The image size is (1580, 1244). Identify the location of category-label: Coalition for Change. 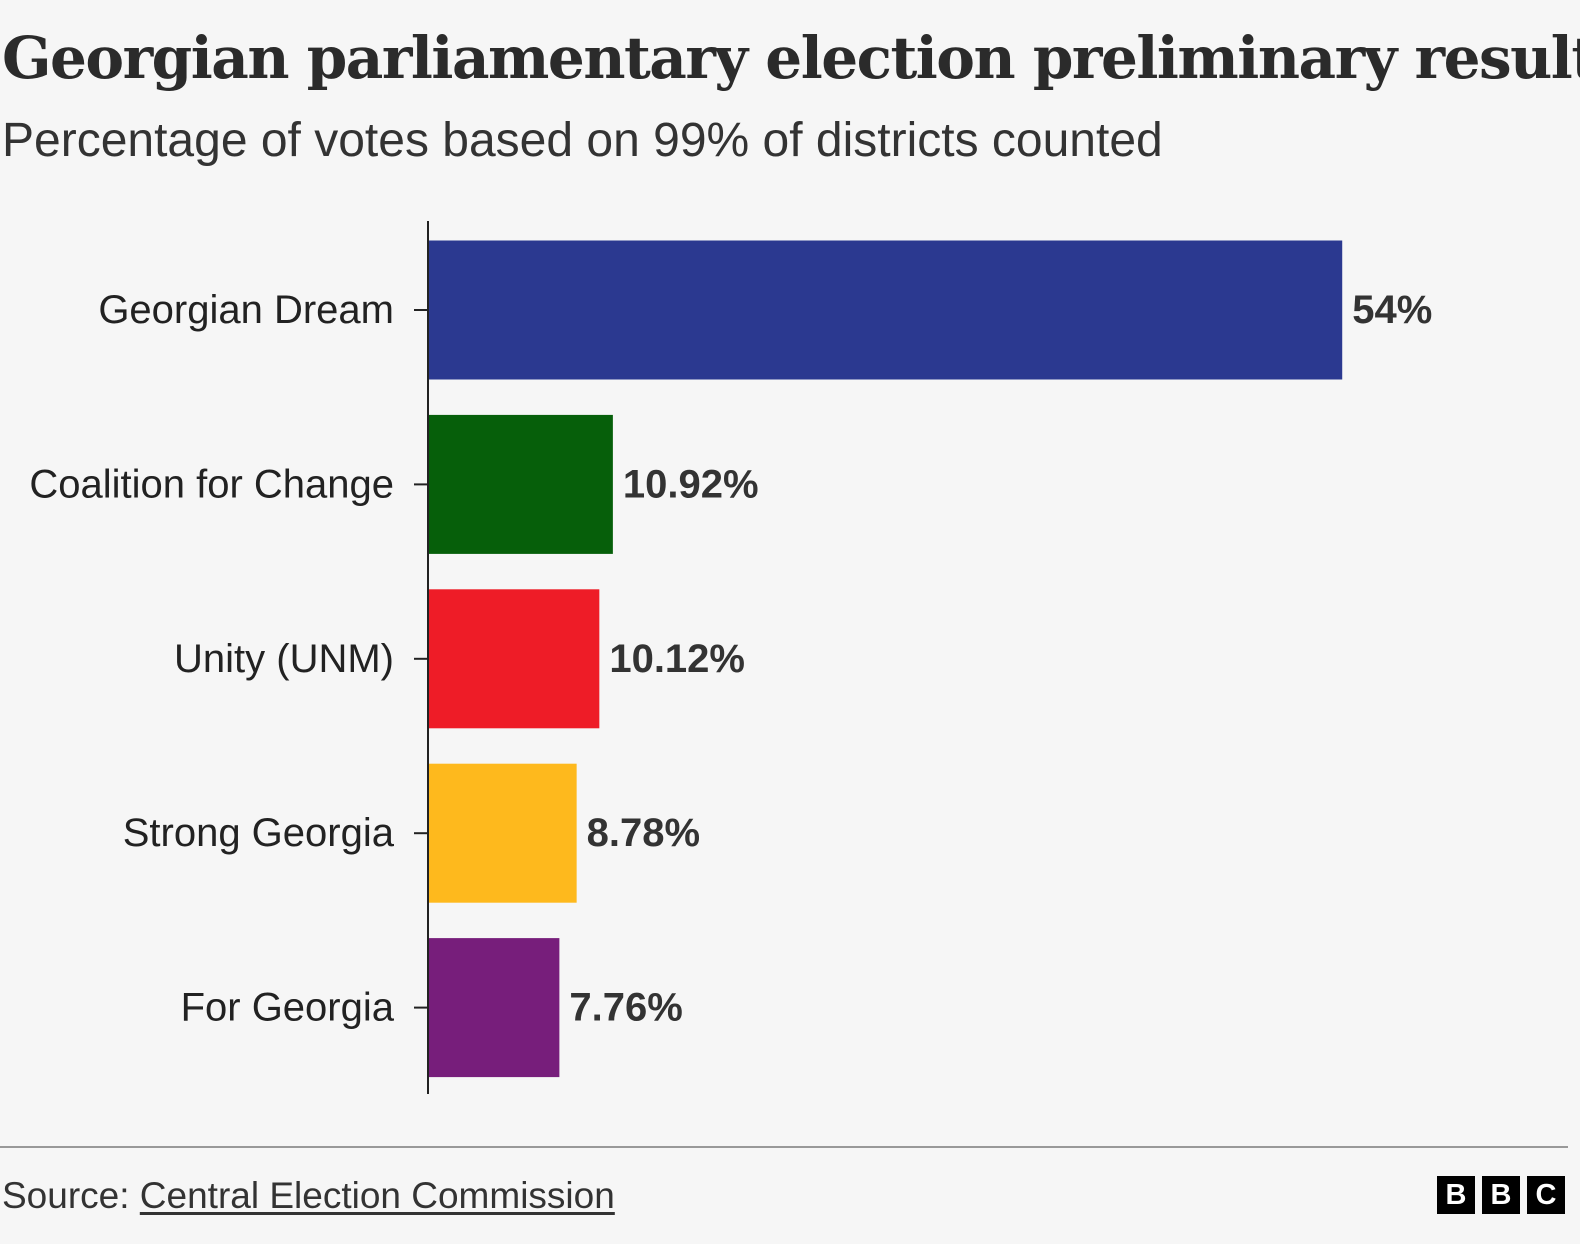
(211, 484).